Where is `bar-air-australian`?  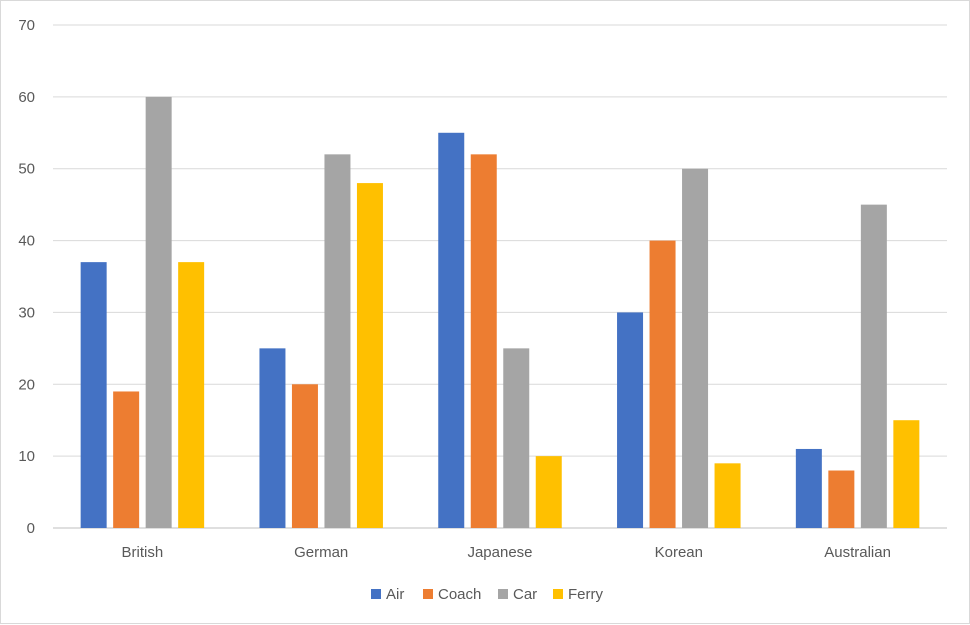 bar-air-australian is located at coordinates (808, 488).